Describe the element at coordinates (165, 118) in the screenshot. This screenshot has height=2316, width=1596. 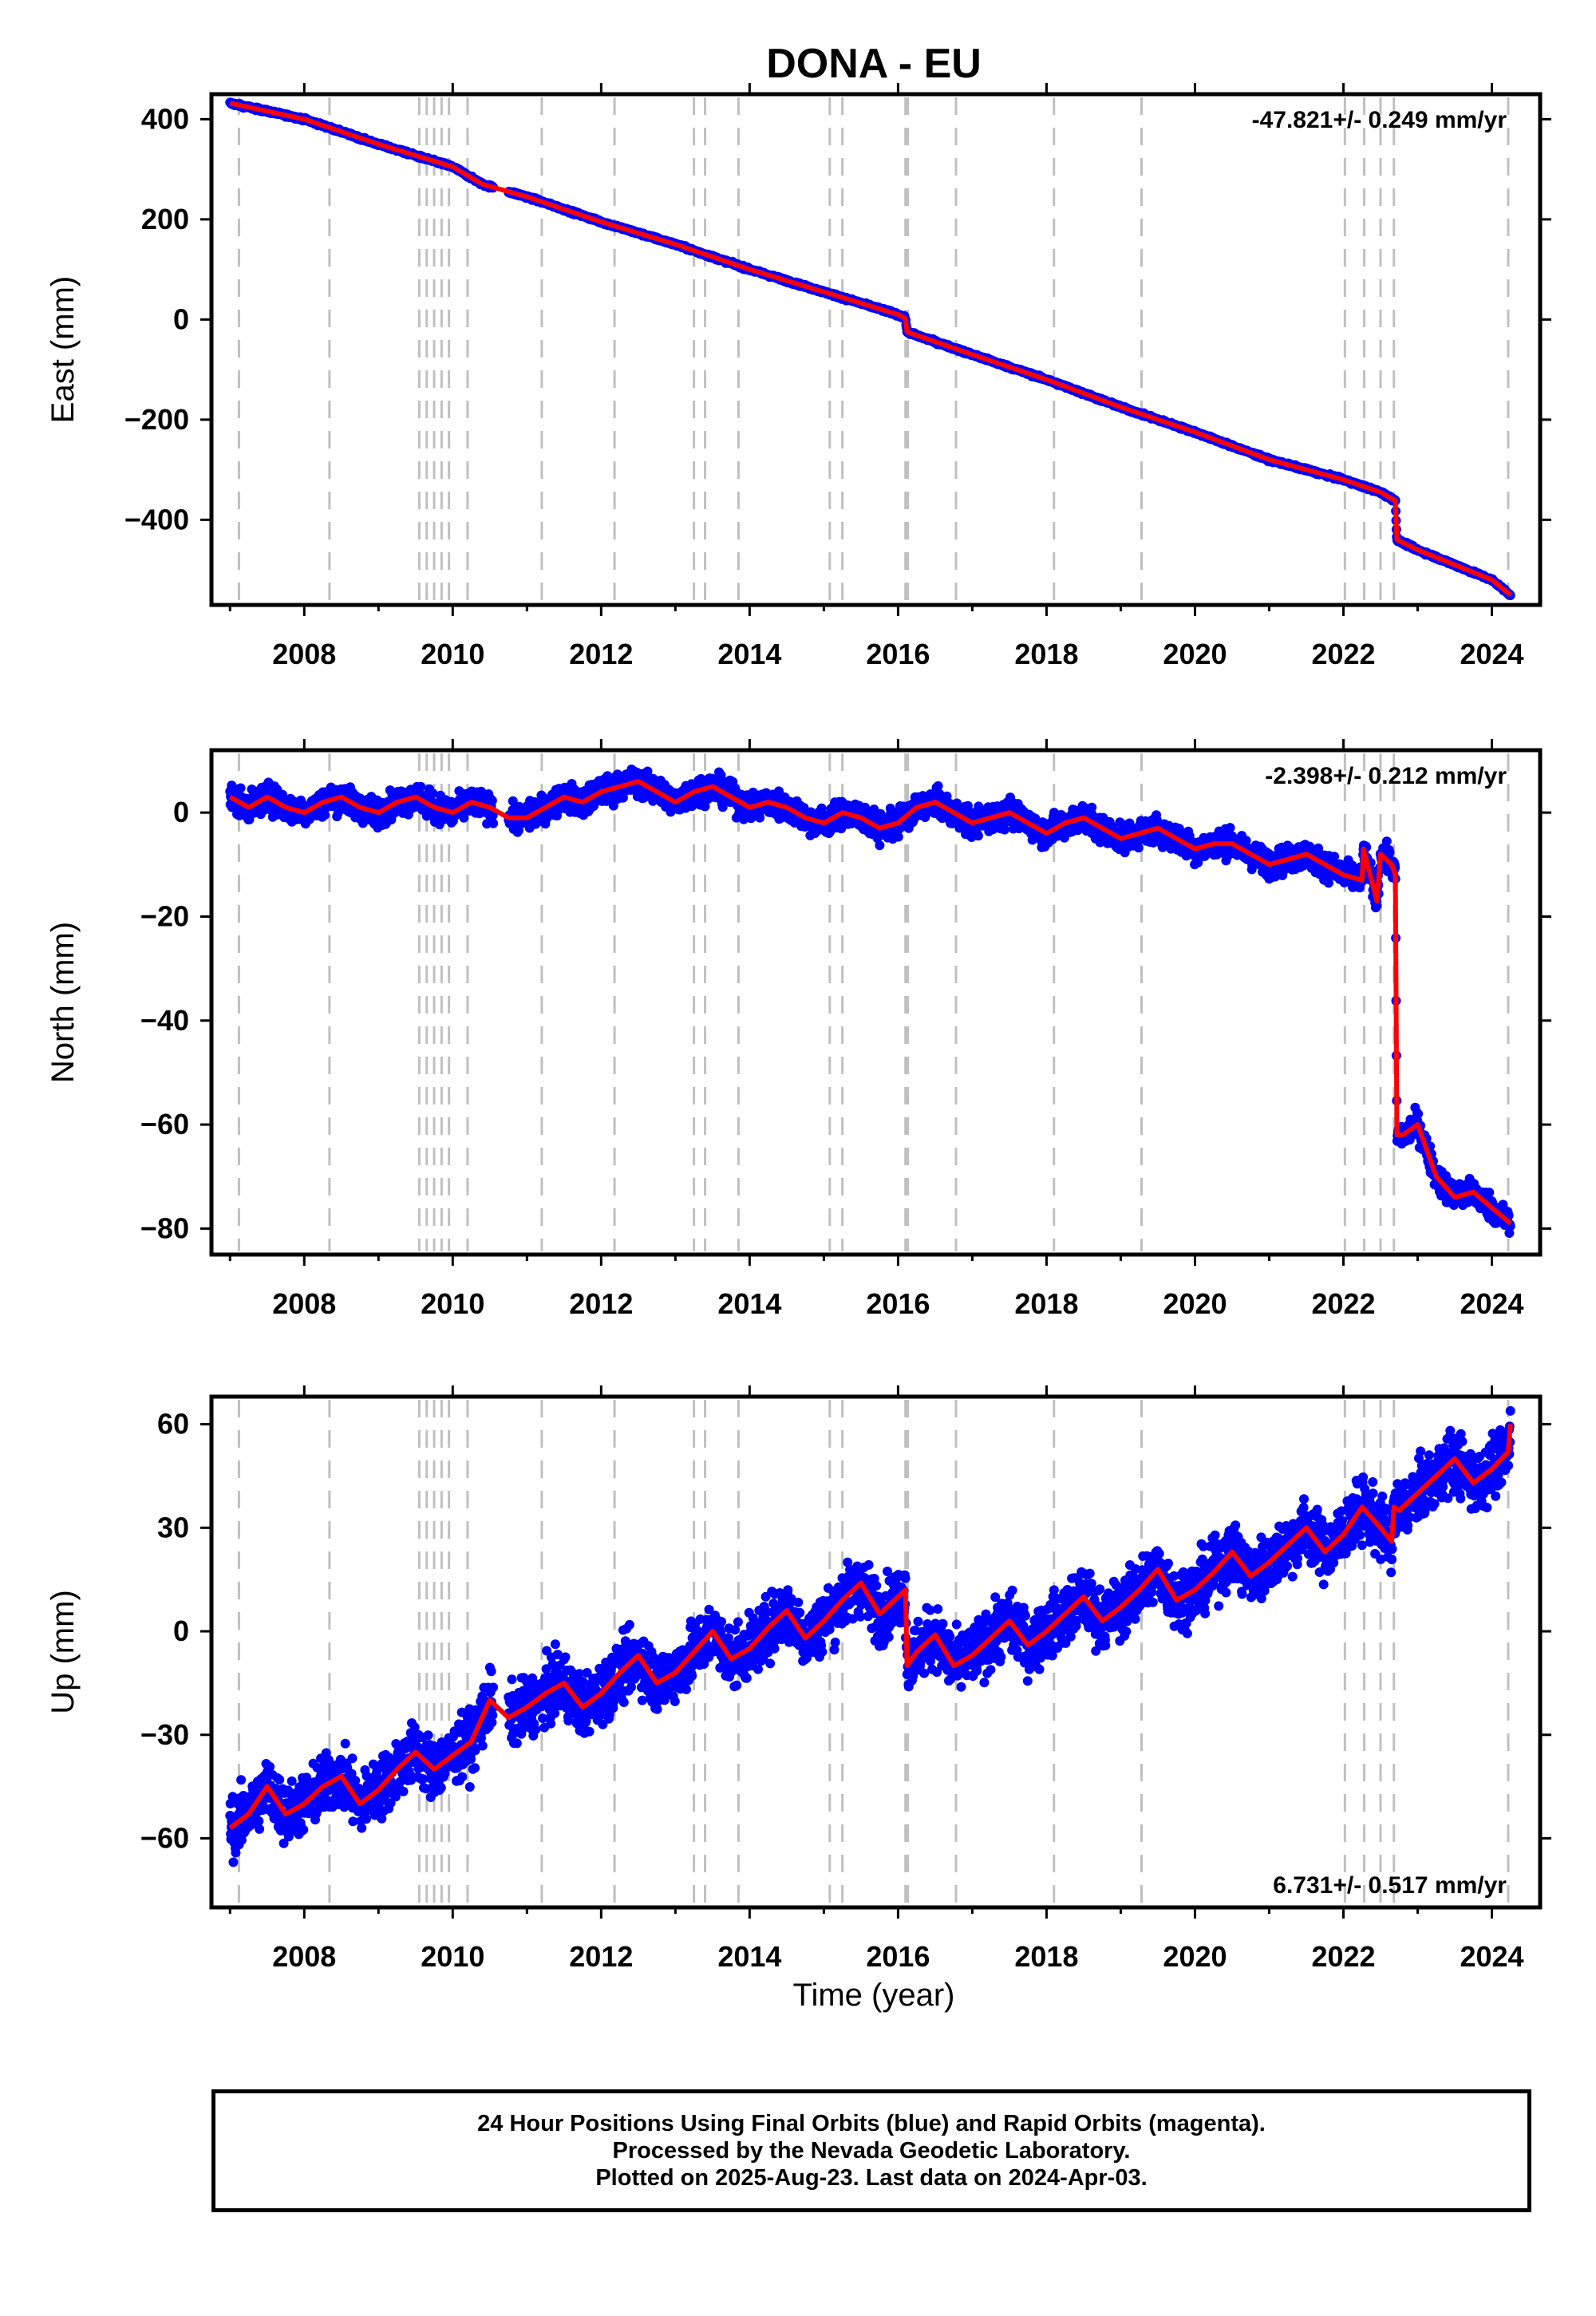
I see `y-tick-label: 400` at that location.